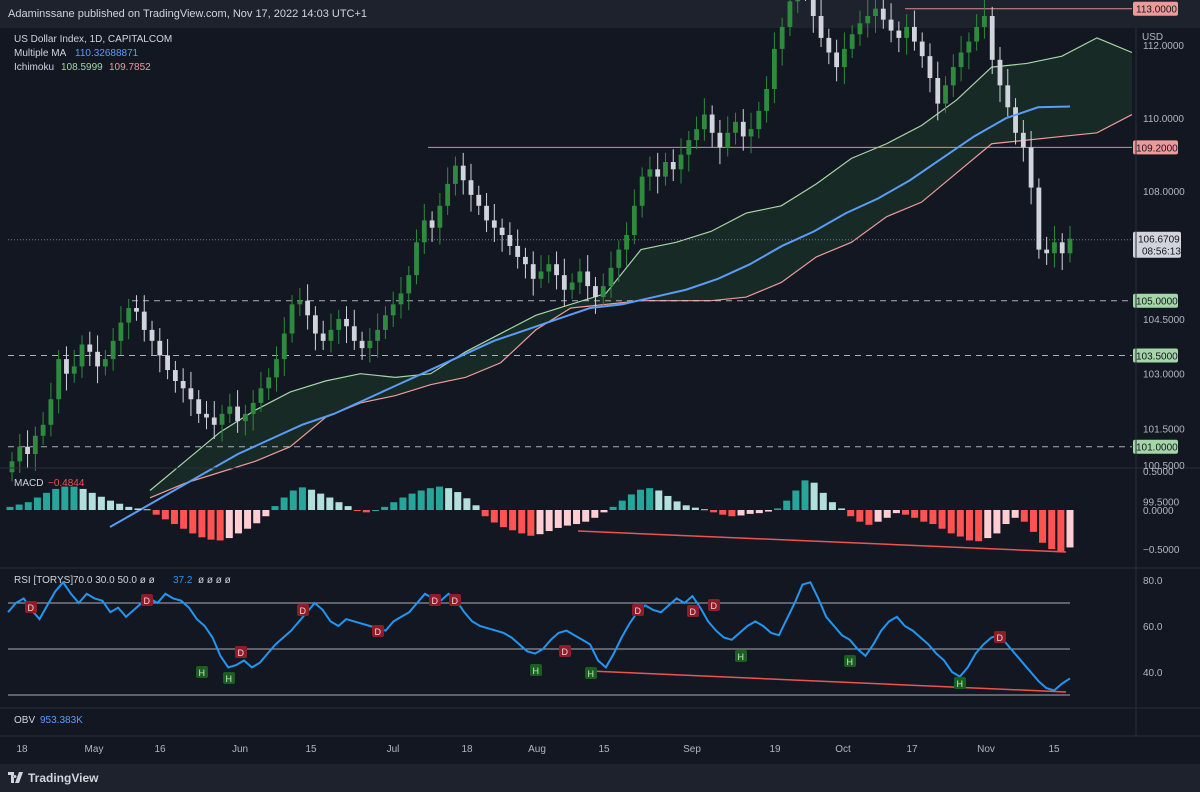 This screenshot has width=1200, height=792. I want to click on tradingview-logo: TradingView, so click(53, 778).